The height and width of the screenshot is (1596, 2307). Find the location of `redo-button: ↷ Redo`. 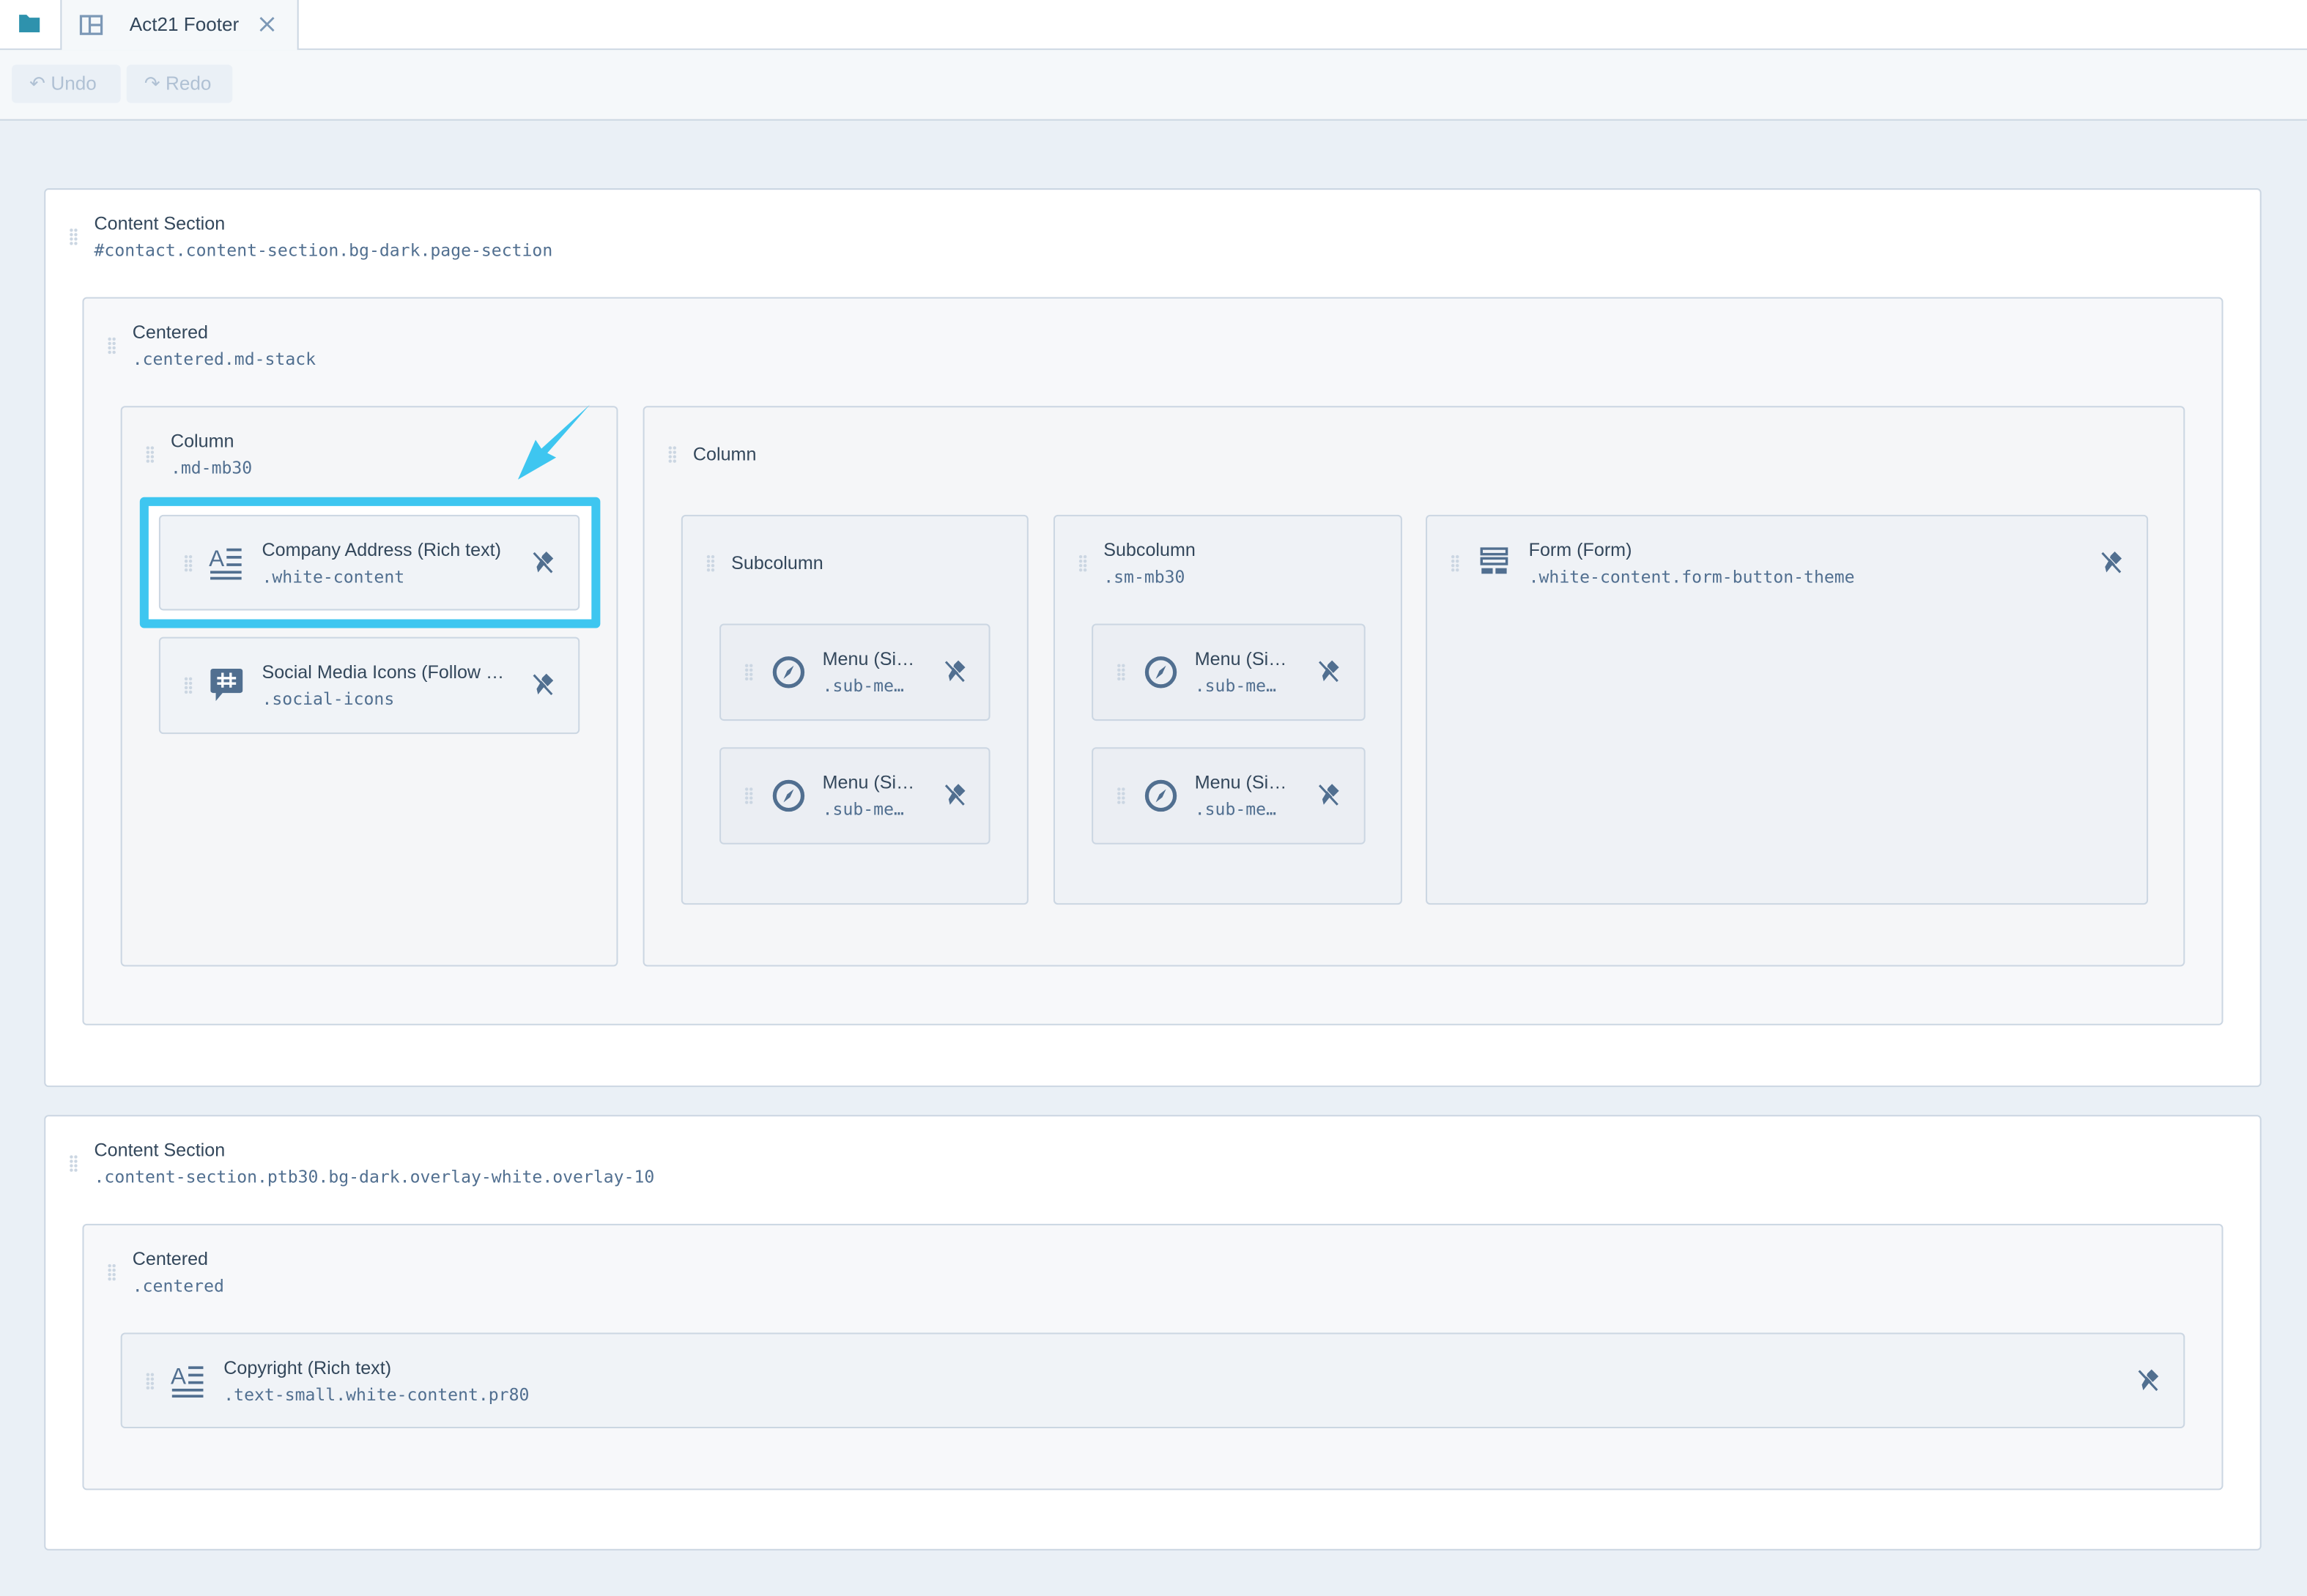

redo-button: ↷ Redo is located at coordinates (179, 83).